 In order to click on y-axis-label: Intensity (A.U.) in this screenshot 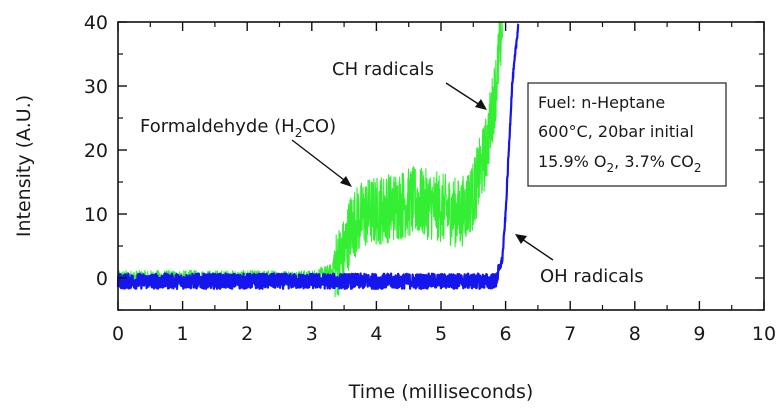, I will do `click(24, 166)`.